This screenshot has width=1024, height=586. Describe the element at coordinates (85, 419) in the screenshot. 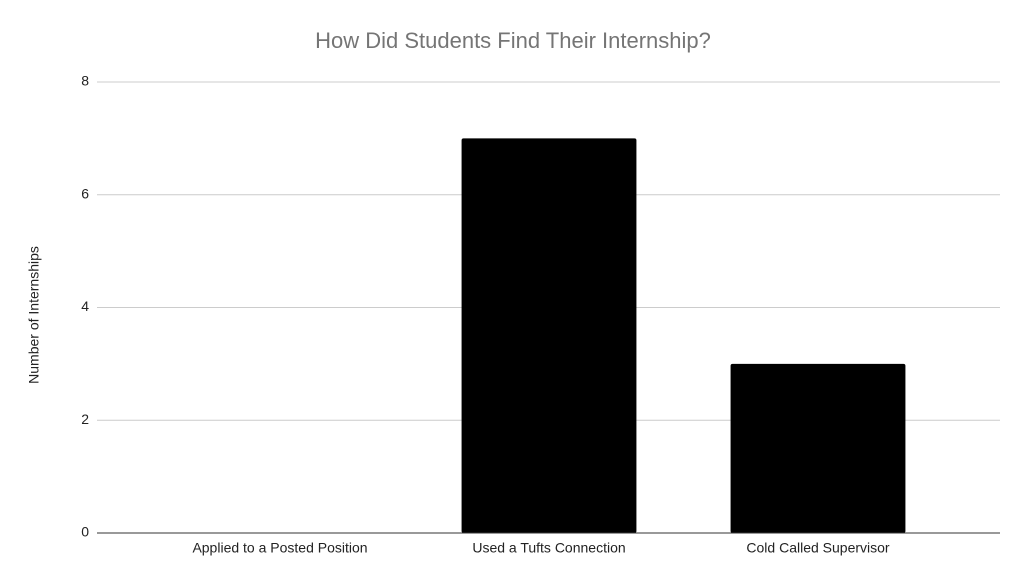

I see `y-tick-label: 2` at that location.